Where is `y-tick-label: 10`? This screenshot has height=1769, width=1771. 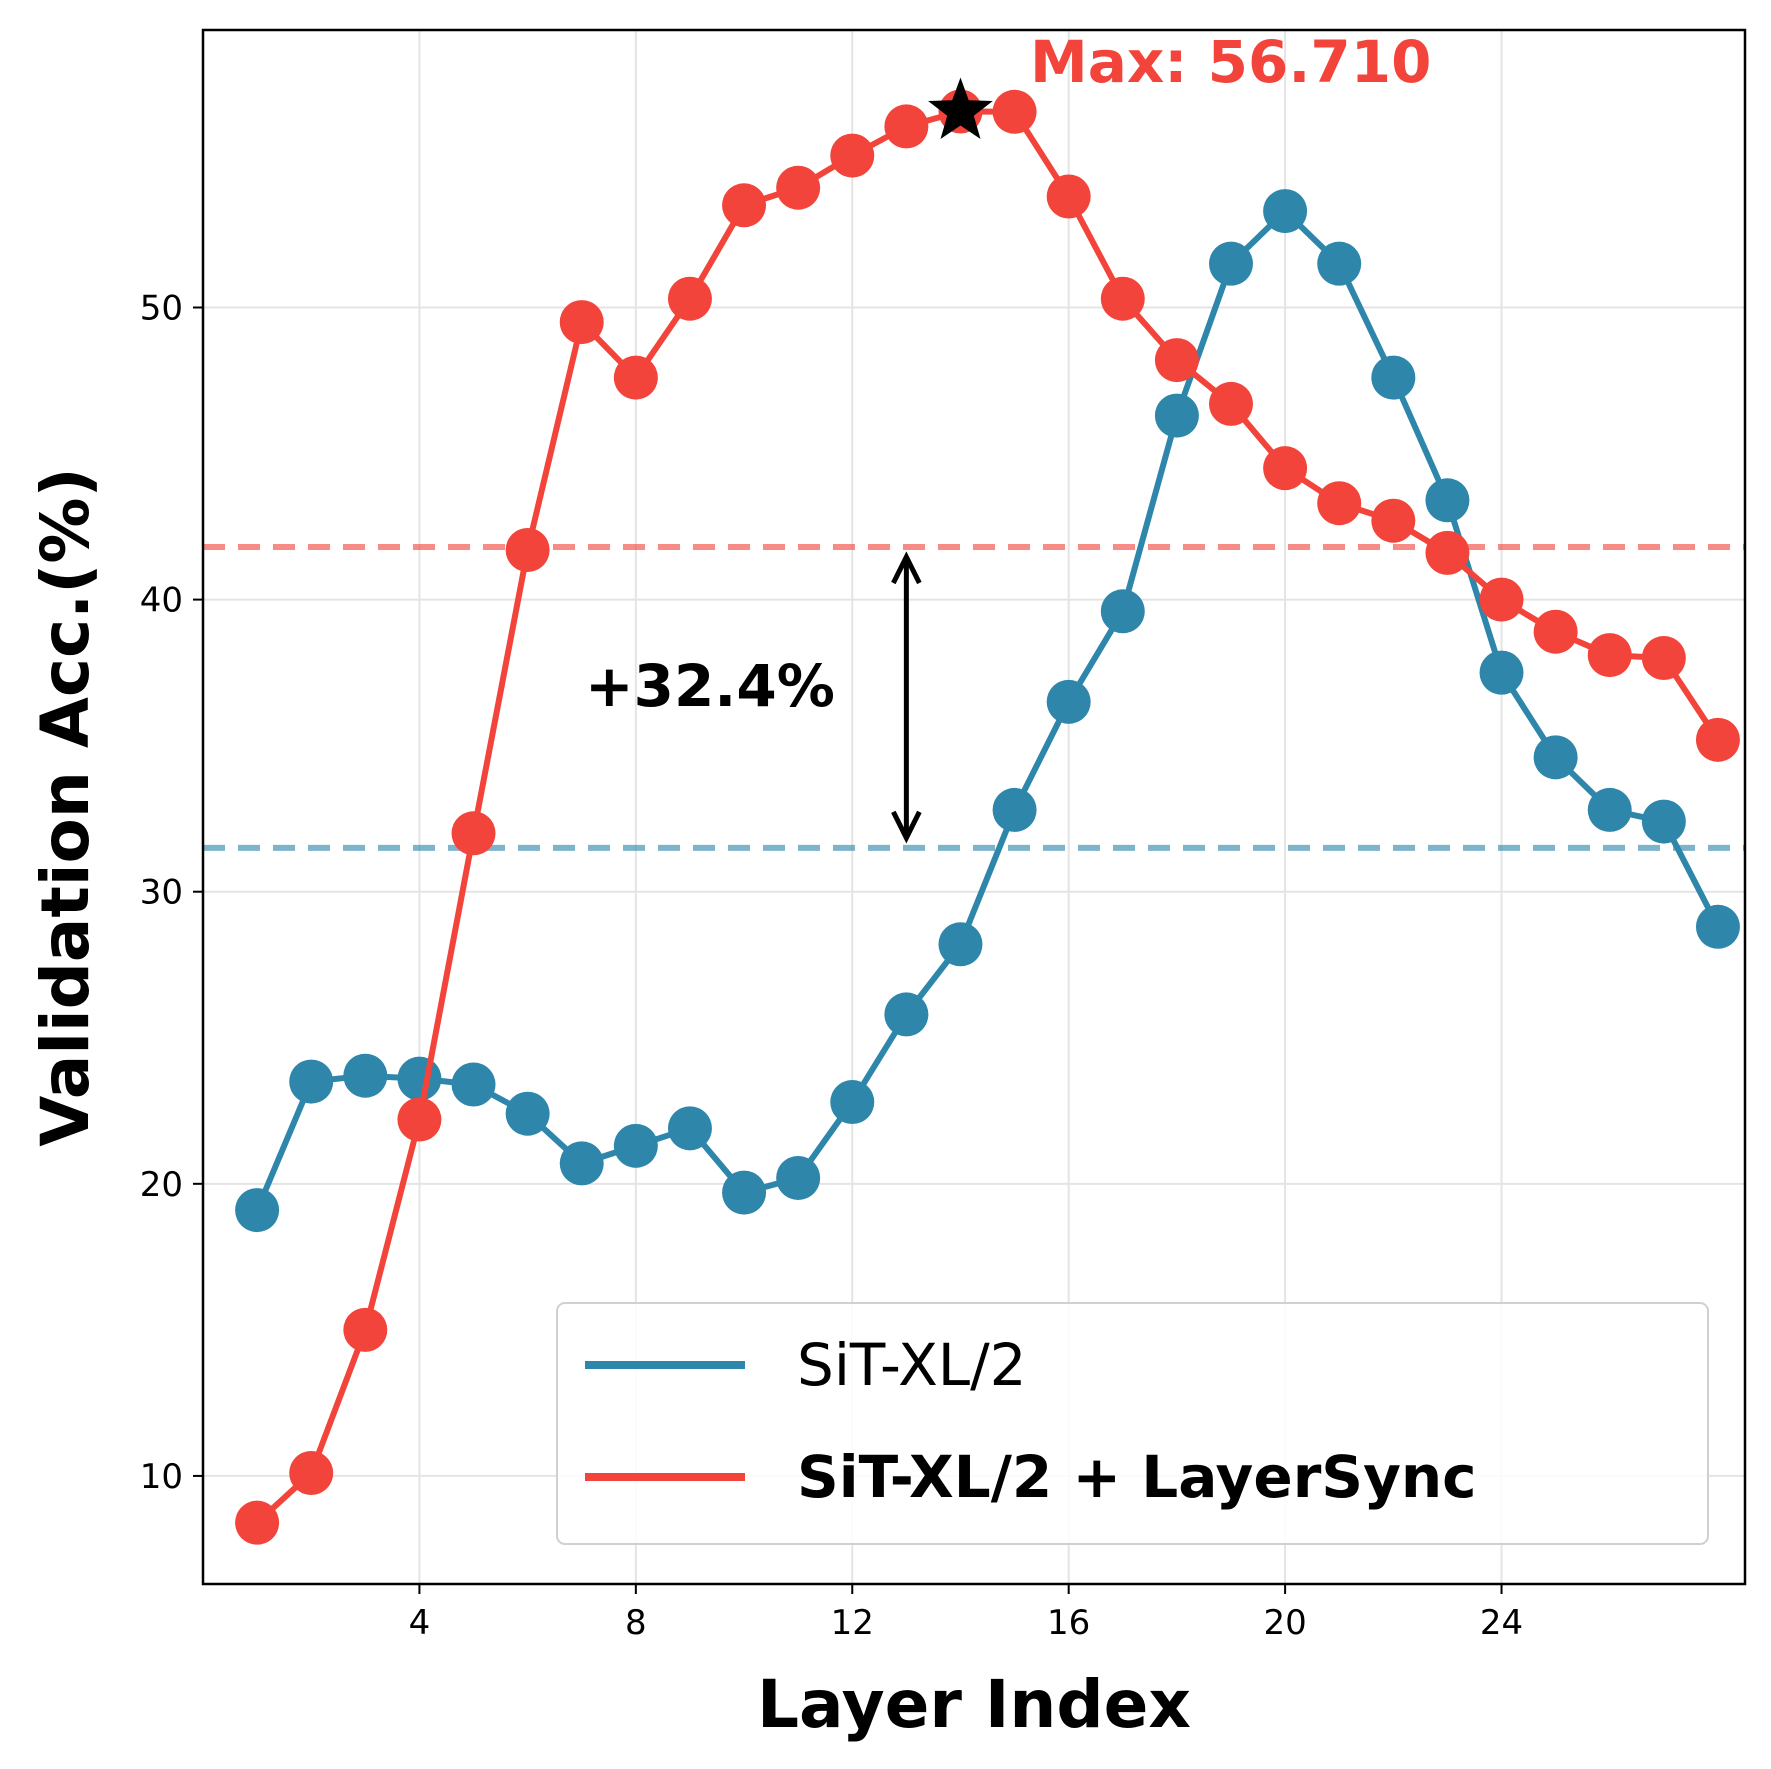 y-tick-label: 10 is located at coordinates (161, 1477).